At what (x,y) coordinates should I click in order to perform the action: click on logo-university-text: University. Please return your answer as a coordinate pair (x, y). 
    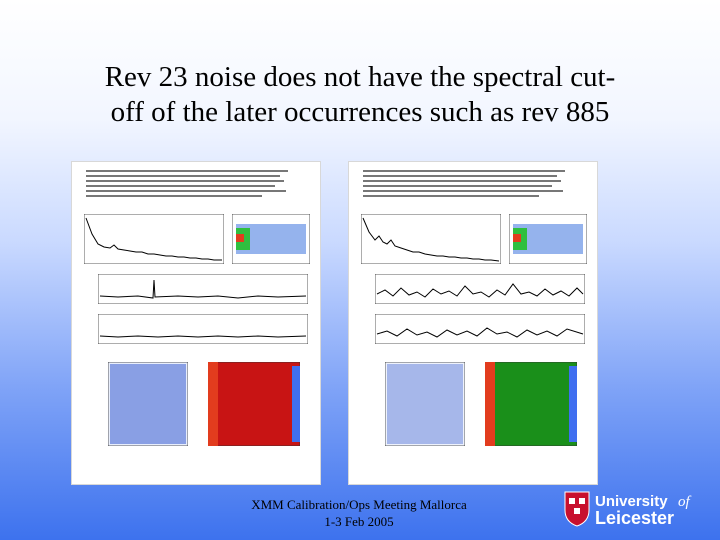
    Looking at the image, I should click on (631, 501).